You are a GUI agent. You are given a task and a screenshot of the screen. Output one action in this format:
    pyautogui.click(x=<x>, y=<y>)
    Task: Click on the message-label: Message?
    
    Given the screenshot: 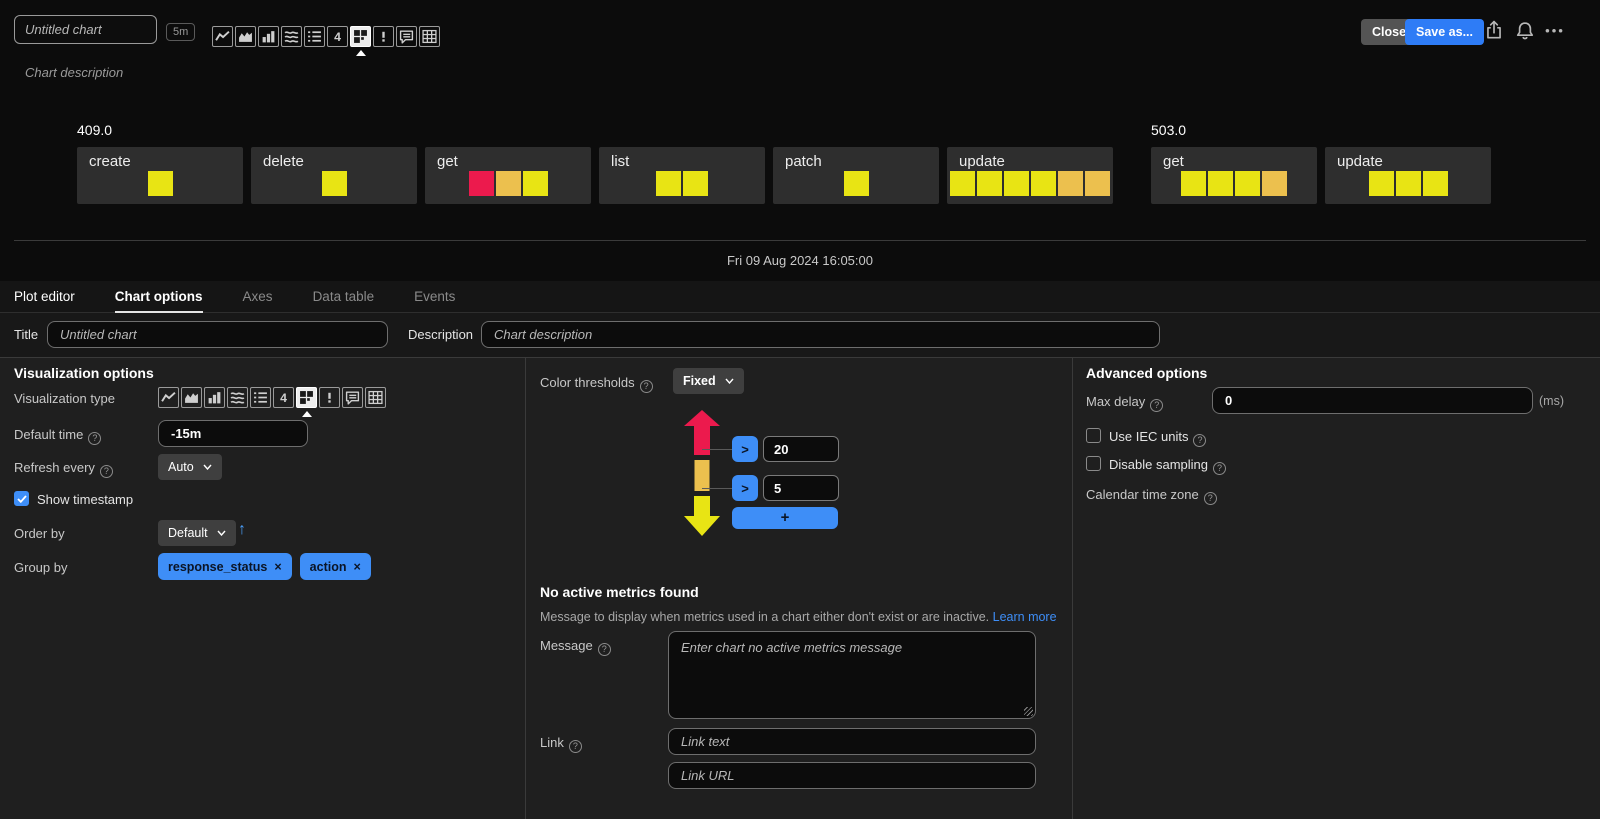 What is the action you would take?
    pyautogui.click(x=575, y=647)
    